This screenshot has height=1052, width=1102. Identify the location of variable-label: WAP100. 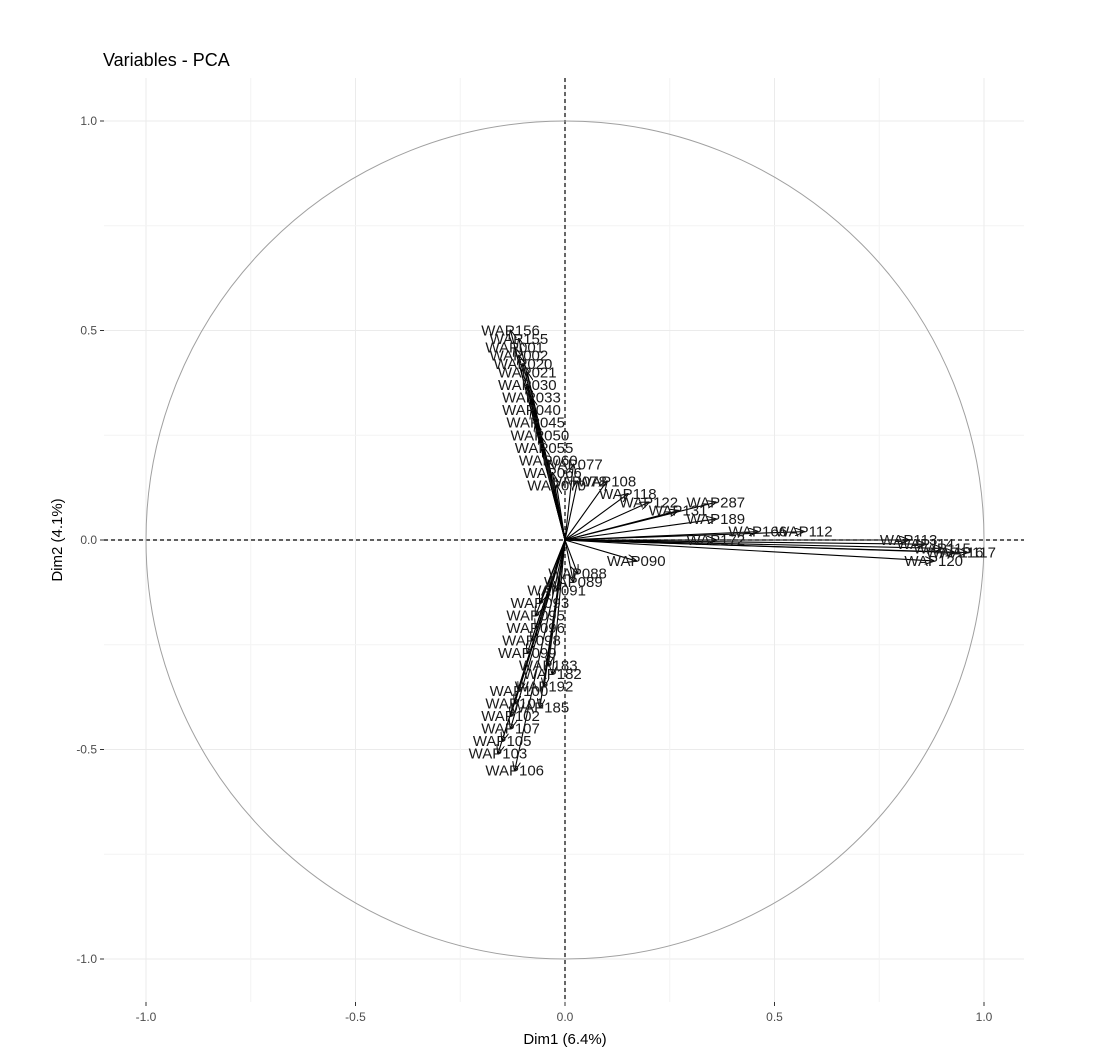
(519, 691).